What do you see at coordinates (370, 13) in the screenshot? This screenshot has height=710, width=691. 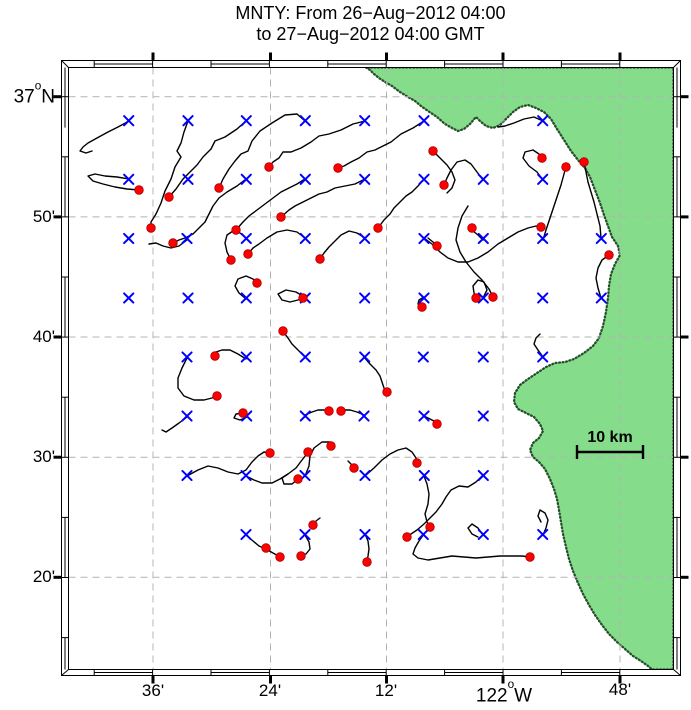 I see `plot-title-line1: MNTY: From 26−Aug−2012 04:00` at bounding box center [370, 13].